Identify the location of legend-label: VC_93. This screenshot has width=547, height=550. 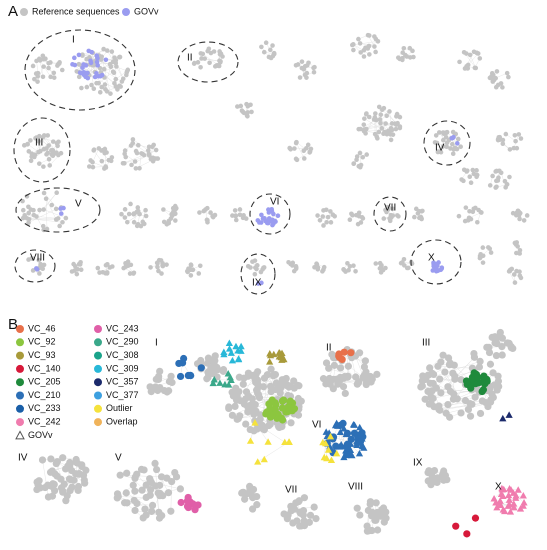
(42, 355).